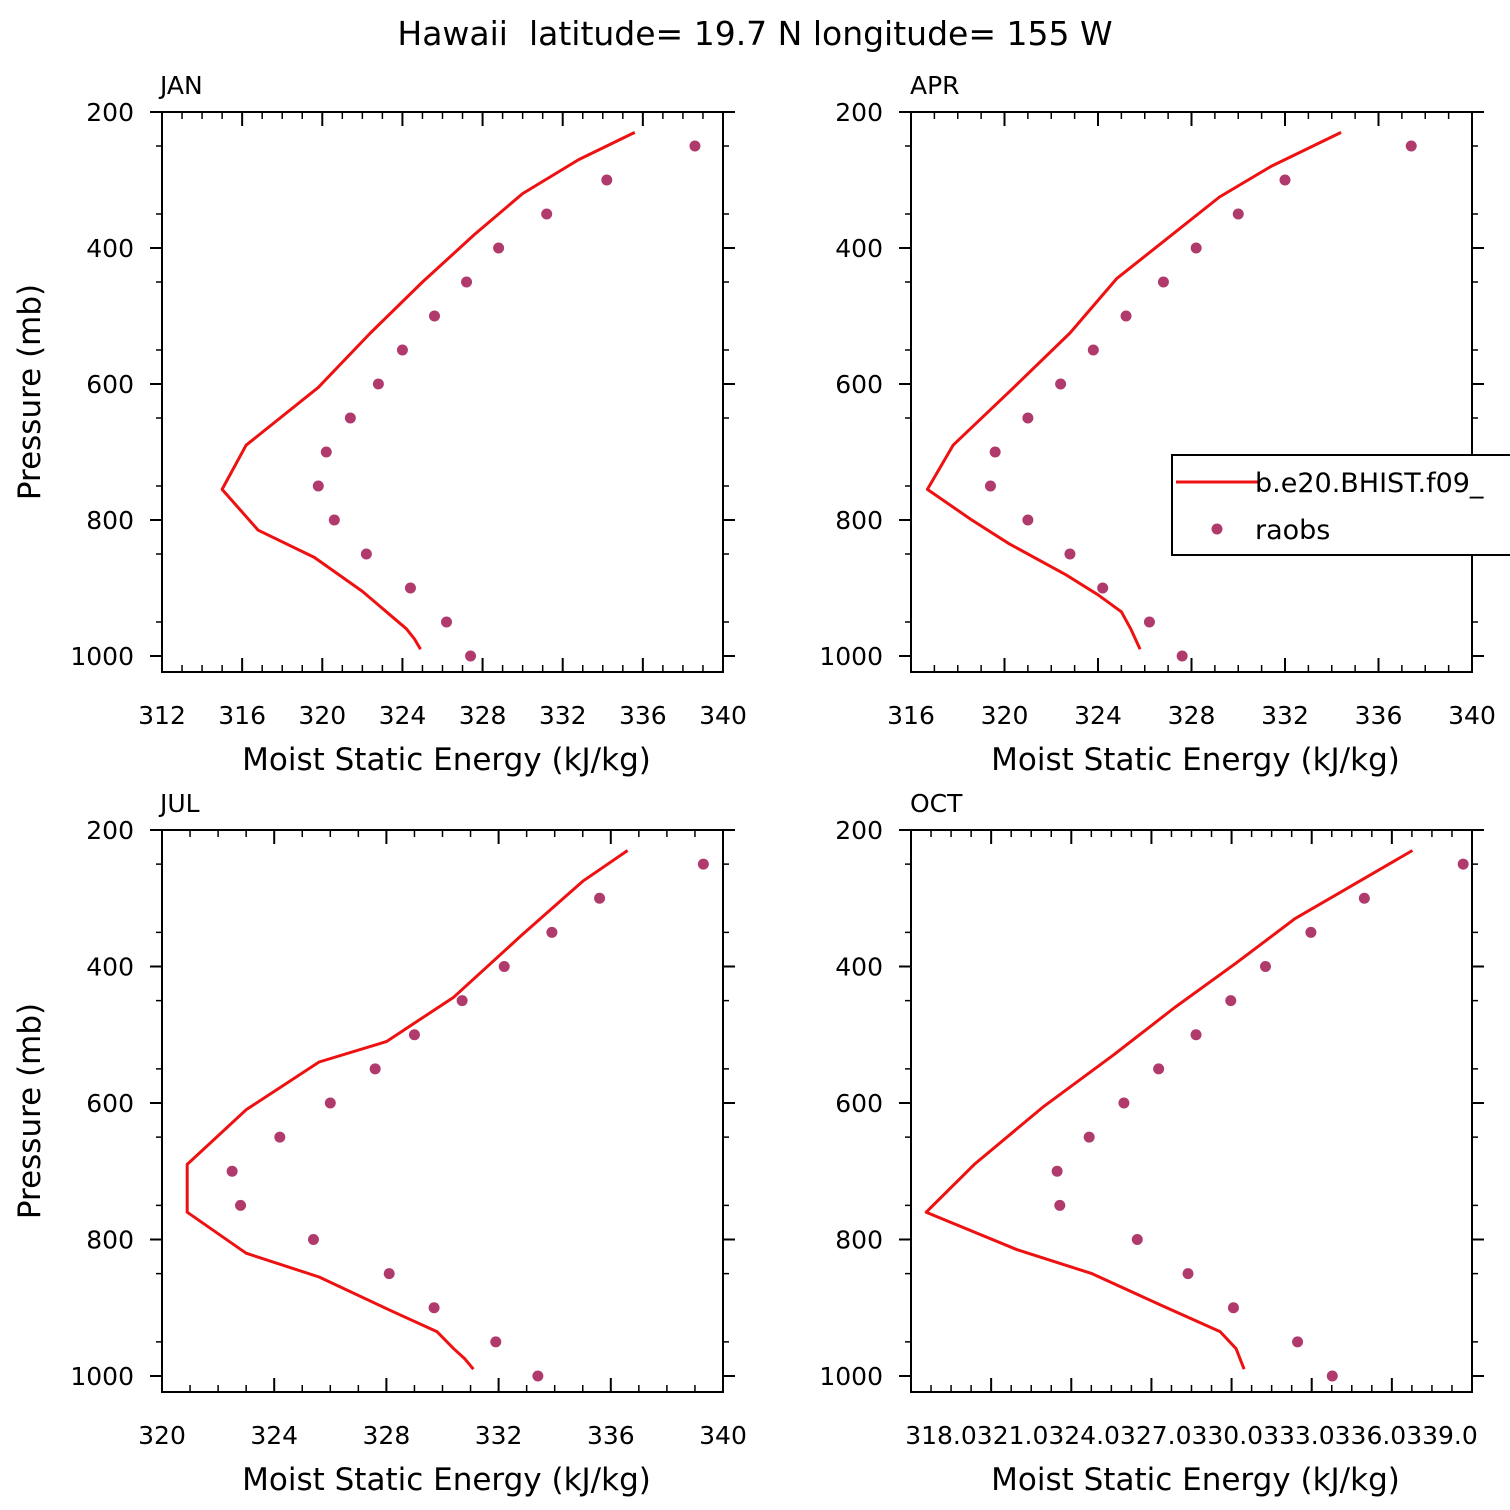 The height and width of the screenshot is (1510, 1510). I want to click on legend-model-label: b.e20.BHIST.f09_, so click(1369, 483).